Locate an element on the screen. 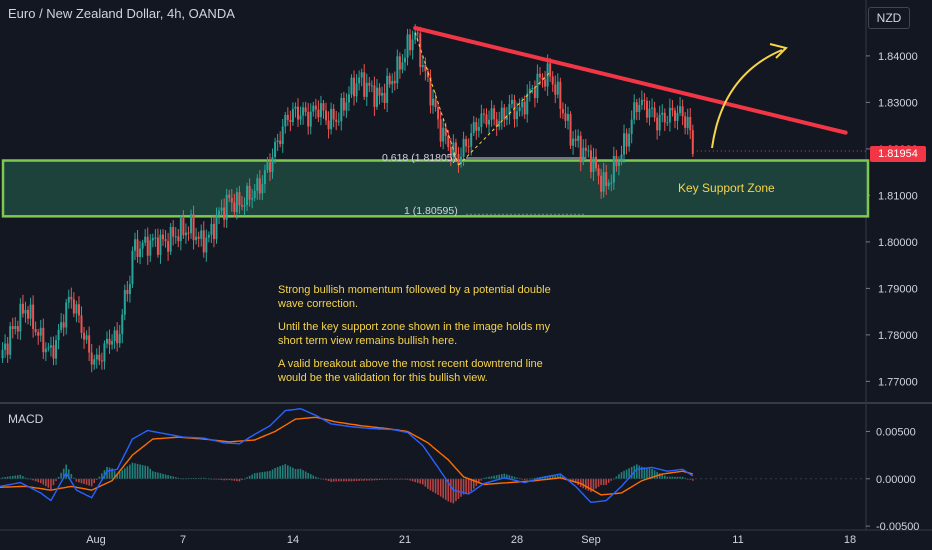  price-tick-label: 1.79000 is located at coordinates (898, 289).